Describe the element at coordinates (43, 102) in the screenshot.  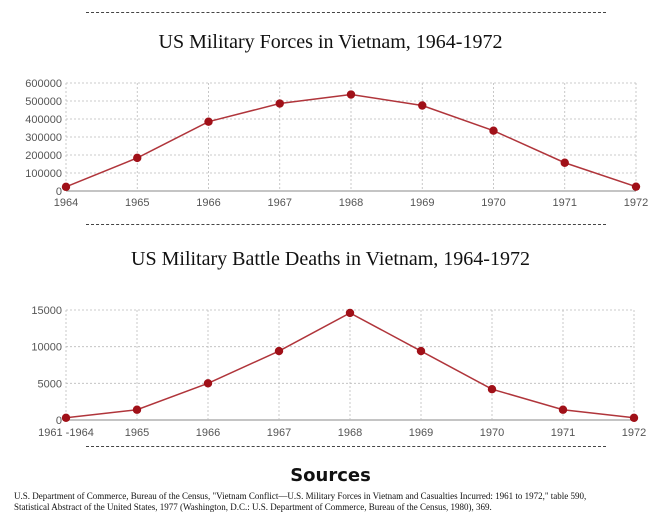
I see `y-tick-label: 500000` at that location.